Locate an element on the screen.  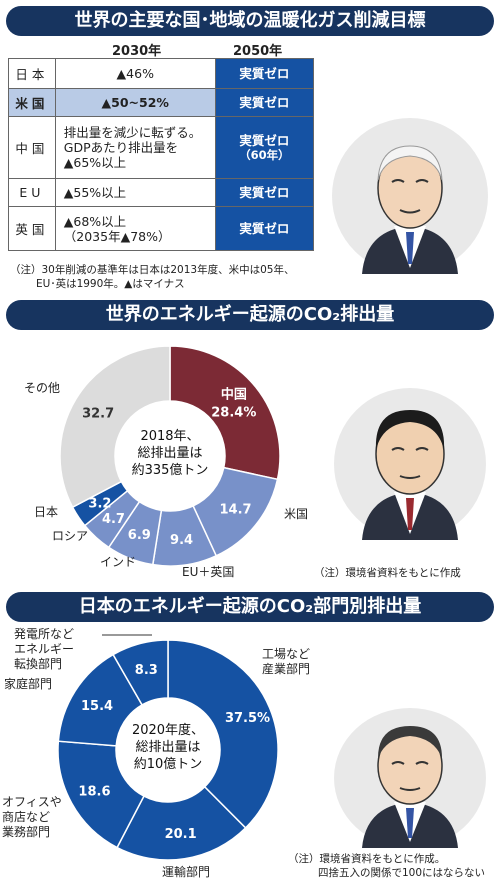
section1-title: 世界の主要な国･地域の温暖化ガス削減目標 is located at coordinates (250, 21).